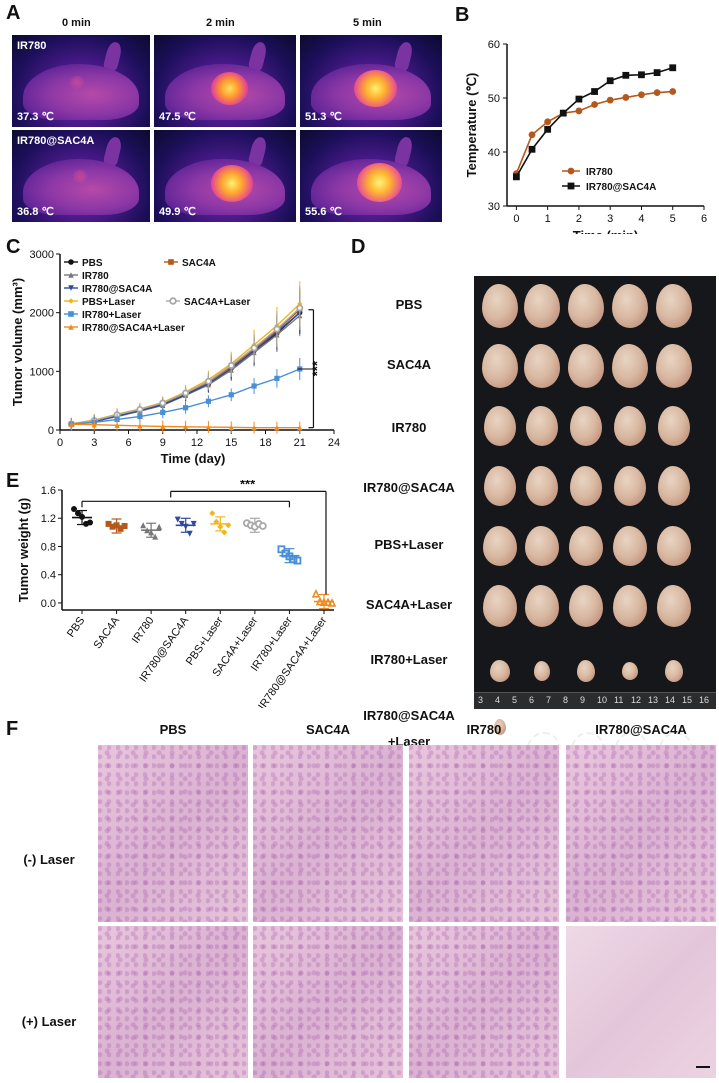 The width and height of the screenshot is (719, 1083). Describe the element at coordinates (515, 700) in the screenshot. I see `ruler-number: 5` at that location.